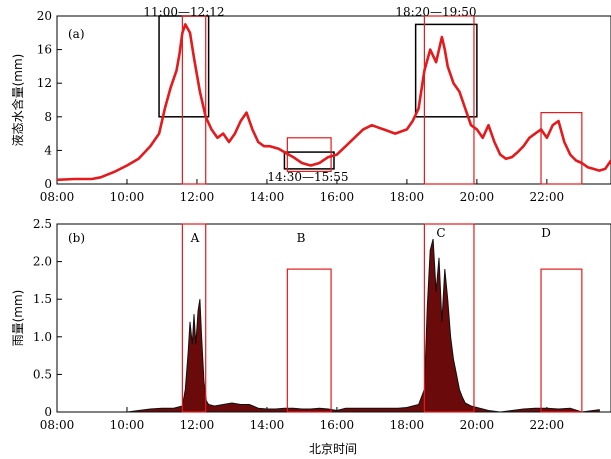 The image size is (611, 459). I want to click on b-ytick-label: 2.0, so click(42, 262).